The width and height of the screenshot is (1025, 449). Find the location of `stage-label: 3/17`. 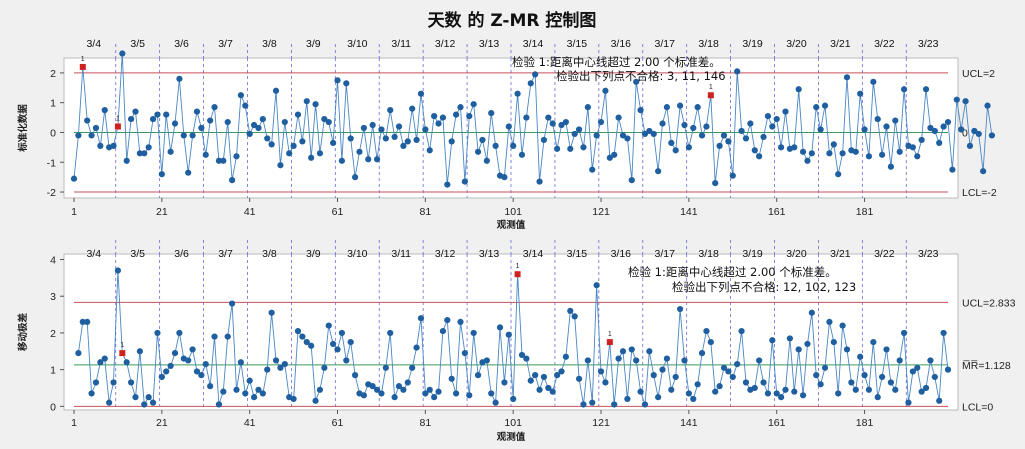

stage-label: 3/17 is located at coordinates (664, 254).